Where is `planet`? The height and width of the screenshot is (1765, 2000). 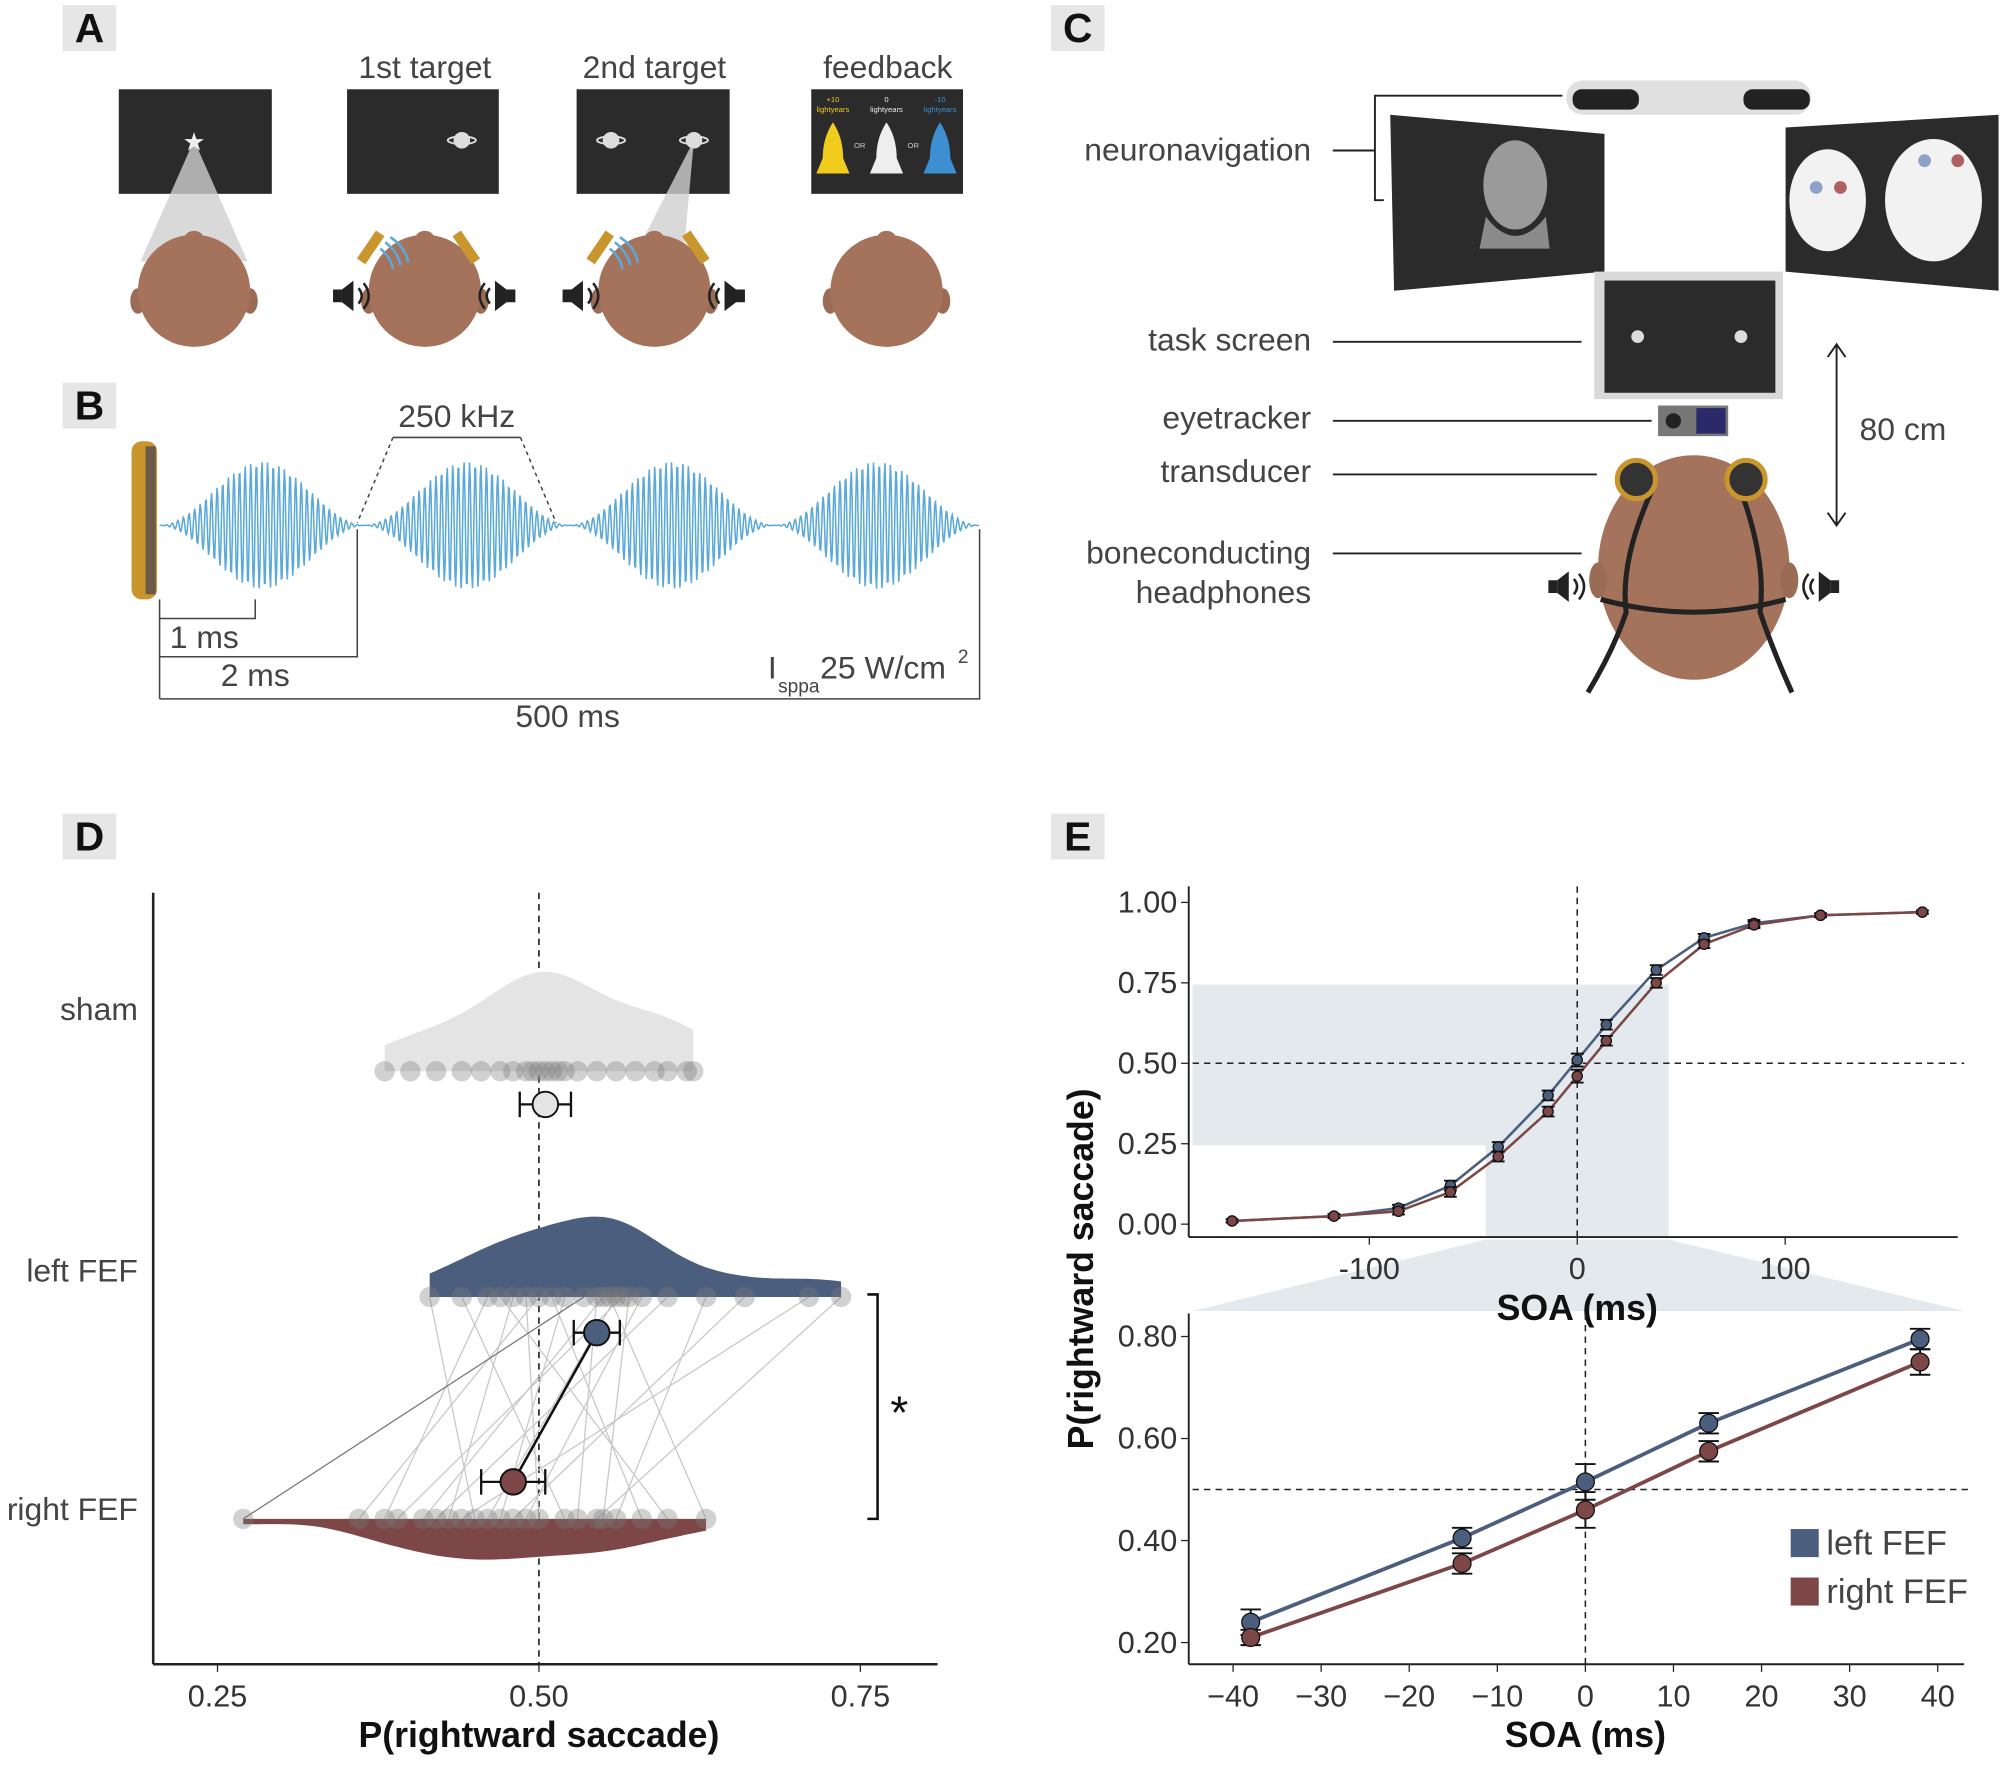 planet is located at coordinates (1741, 337).